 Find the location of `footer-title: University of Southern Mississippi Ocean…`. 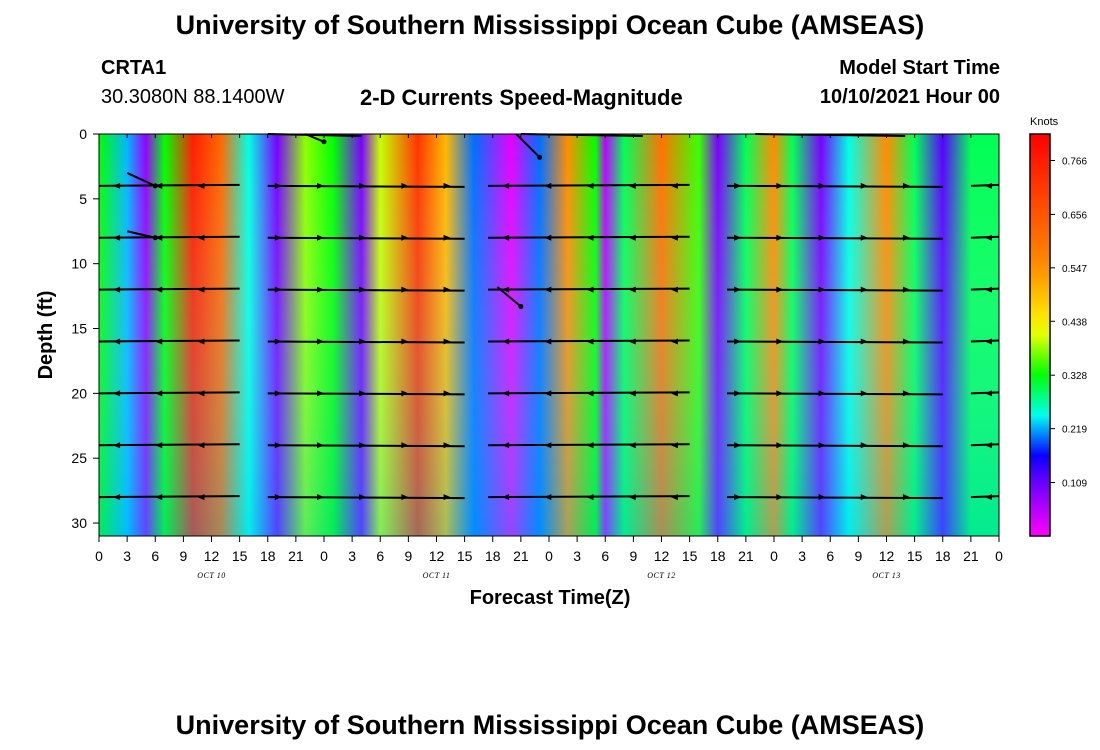

footer-title: University of Southern Mississippi Ocean… is located at coordinates (550, 725).